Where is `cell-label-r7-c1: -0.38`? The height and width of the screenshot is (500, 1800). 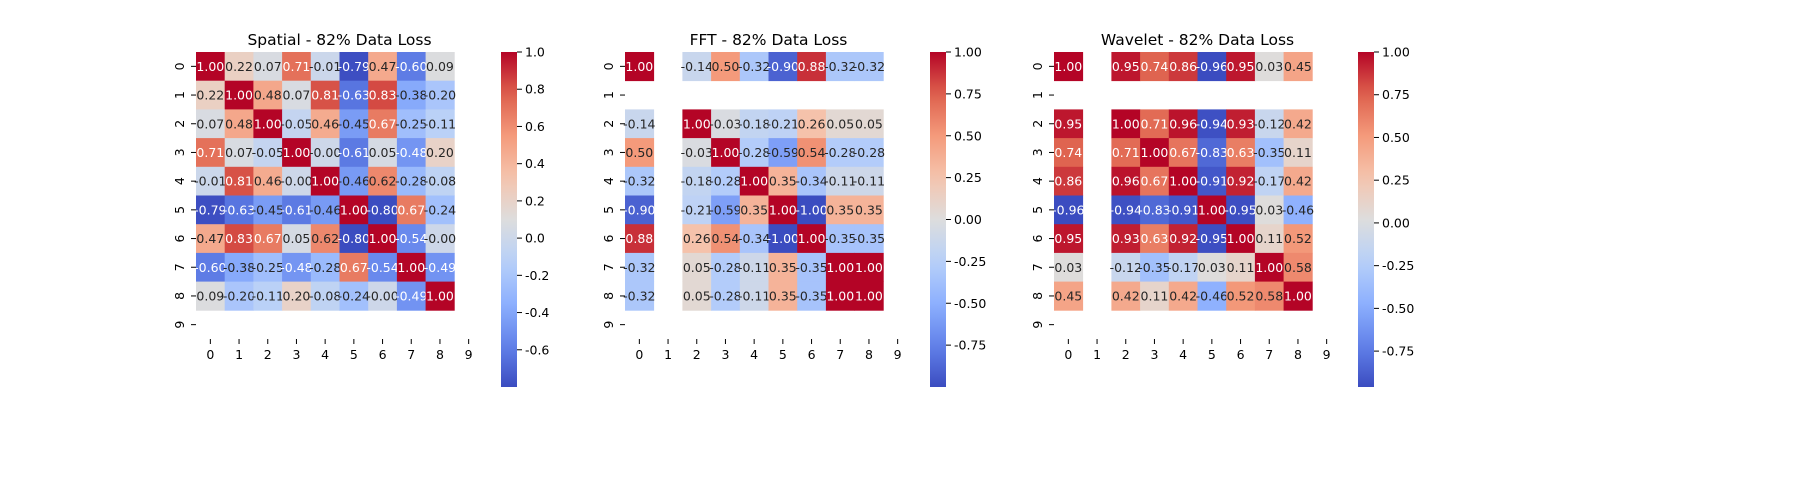 cell-label-r7-c1: -0.38 is located at coordinates (239, 267).